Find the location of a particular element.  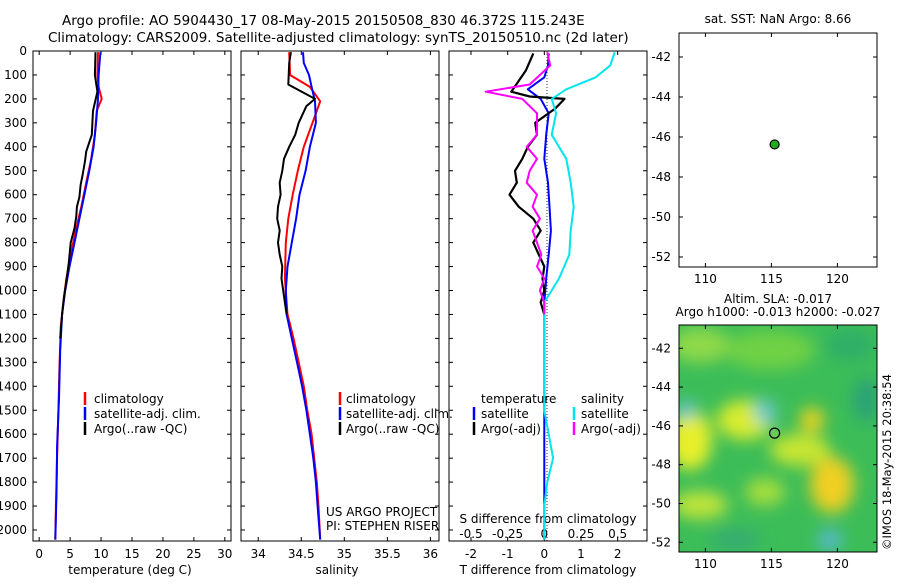

salinity-series is located at coordinates (299, 296).